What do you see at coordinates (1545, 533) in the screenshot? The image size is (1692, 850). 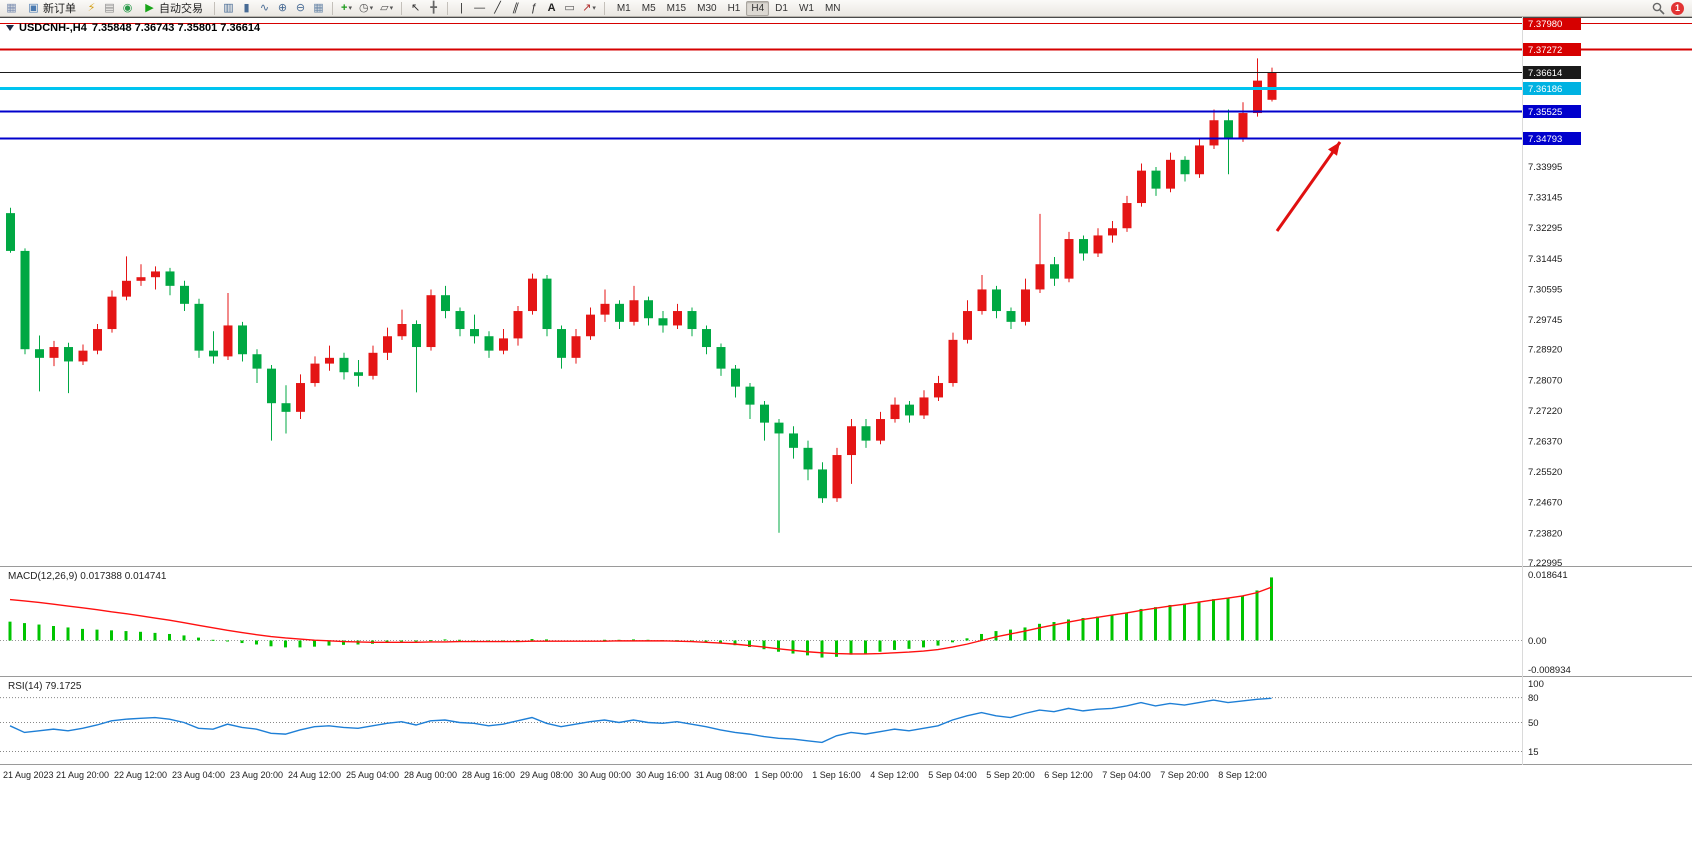 I see `price-tick-label: 7.23820` at bounding box center [1545, 533].